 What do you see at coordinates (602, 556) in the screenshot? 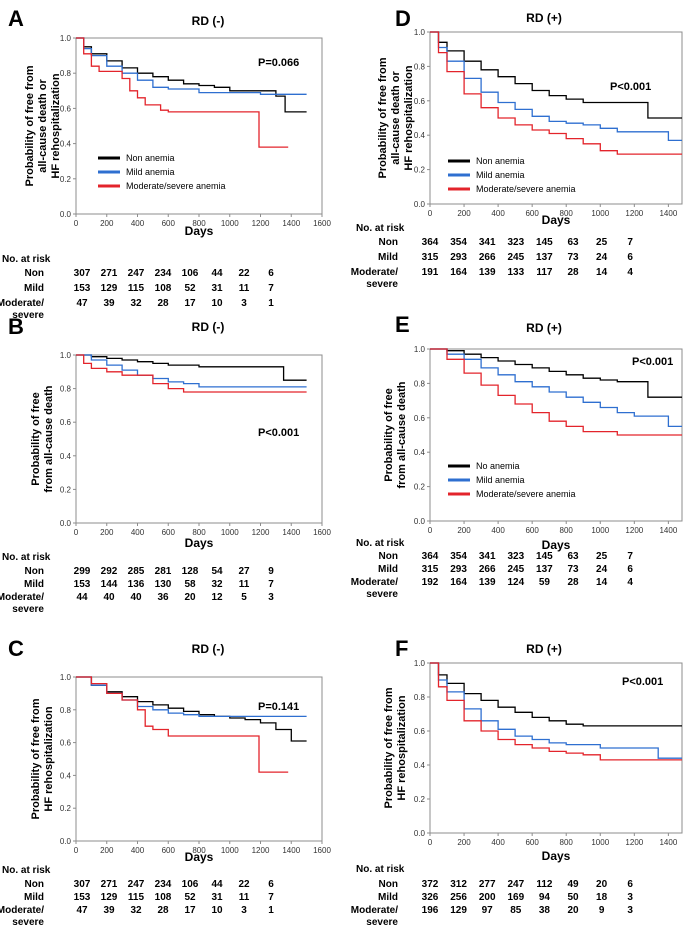
I see `risk-cell: 25` at bounding box center [602, 556].